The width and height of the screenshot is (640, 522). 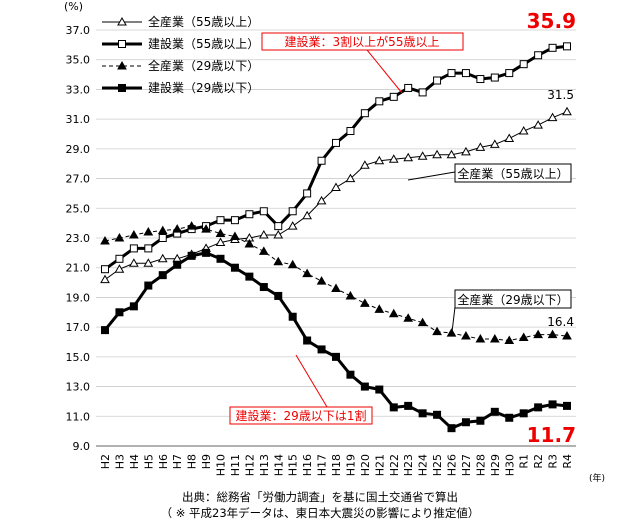 I want to click on callout-box-all29, so click(x=513, y=299).